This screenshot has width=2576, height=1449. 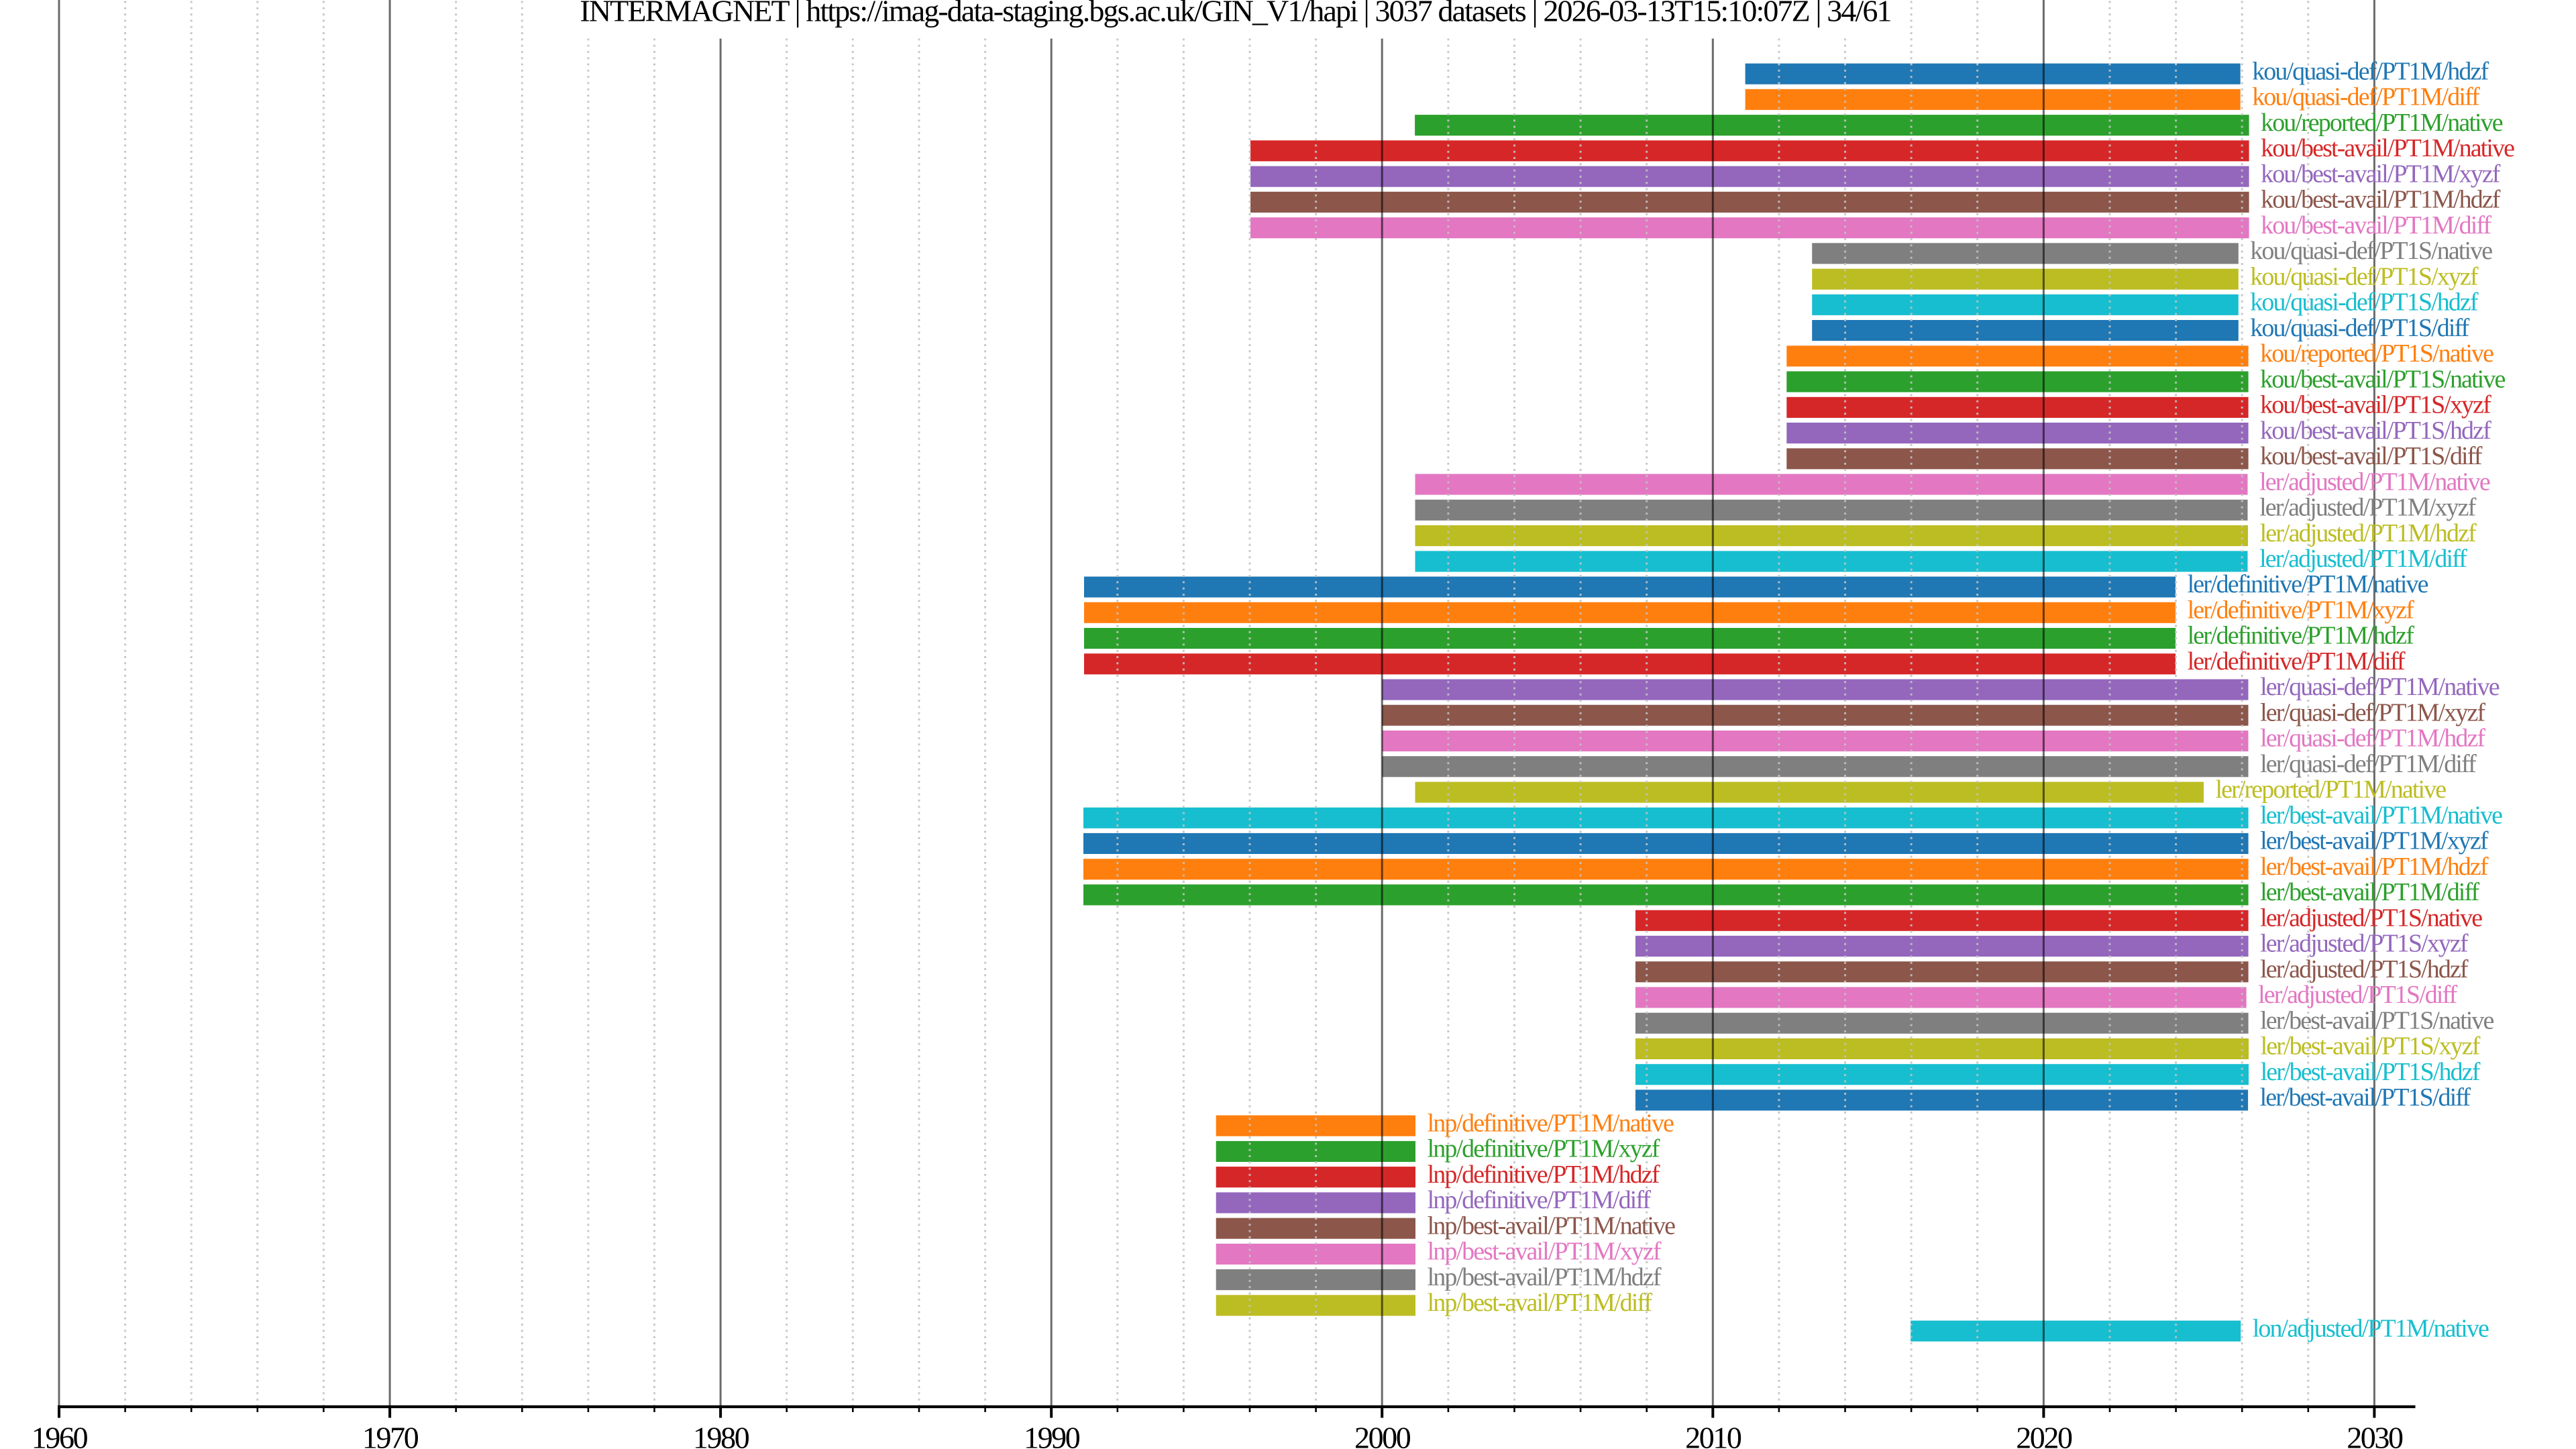 I want to click on svg-text: ler/definitive/PT1M/diff, so click(x=2297, y=661).